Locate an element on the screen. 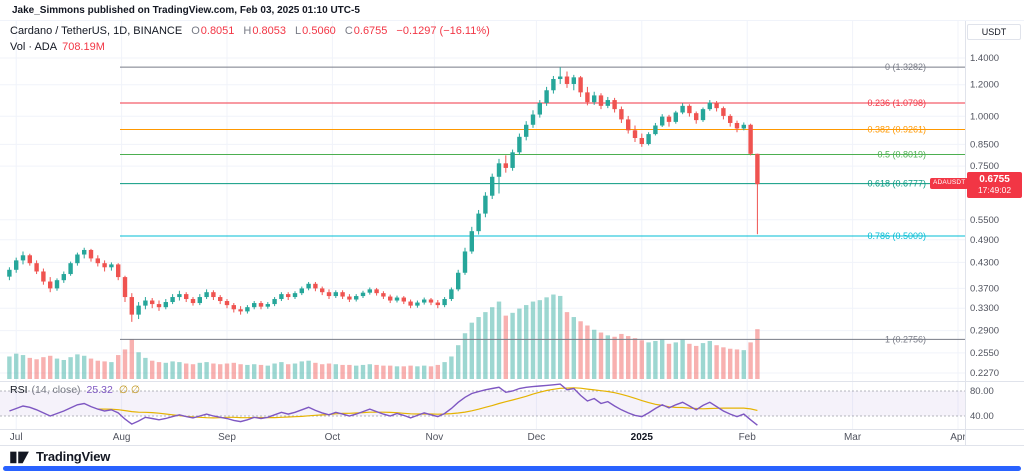 The width and height of the screenshot is (1024, 473). fib-label: 0.382 (0.9261) is located at coordinates (896, 130).